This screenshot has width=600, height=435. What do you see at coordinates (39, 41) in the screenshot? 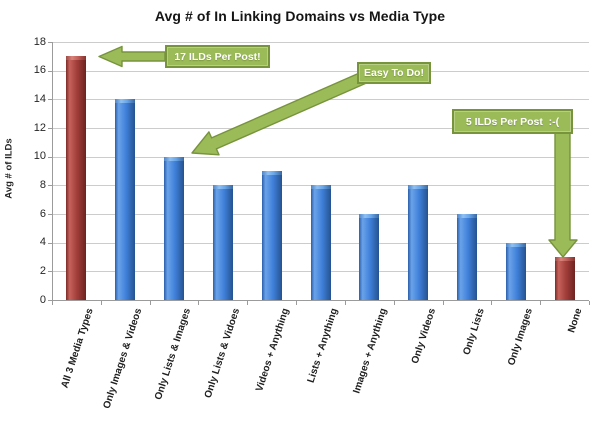
I see `y-tick-label: 18` at bounding box center [39, 41].